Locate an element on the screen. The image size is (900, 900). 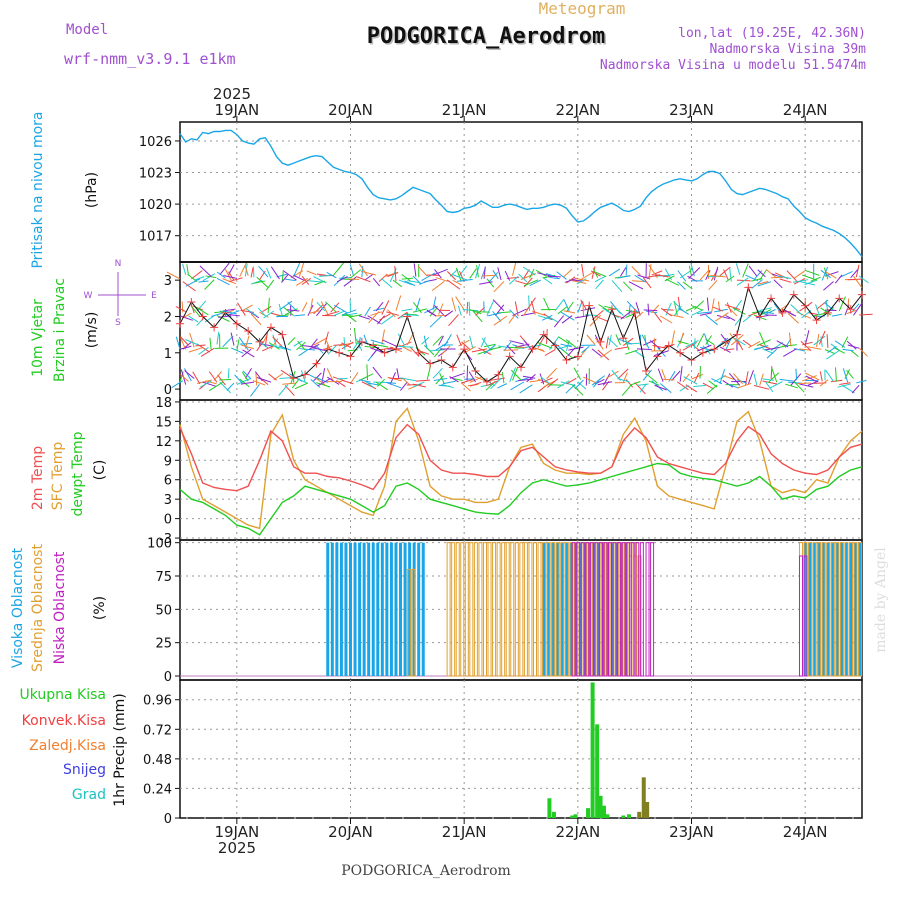
panel-precip: 0.96 0.72 0.48 0.24 0 is located at coordinates (503, 753).